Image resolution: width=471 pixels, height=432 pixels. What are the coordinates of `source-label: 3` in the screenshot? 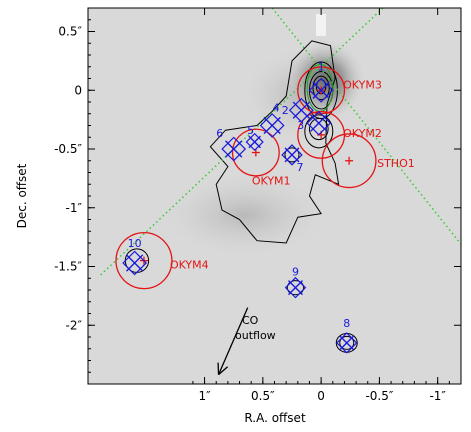 It's located at (300, 125).